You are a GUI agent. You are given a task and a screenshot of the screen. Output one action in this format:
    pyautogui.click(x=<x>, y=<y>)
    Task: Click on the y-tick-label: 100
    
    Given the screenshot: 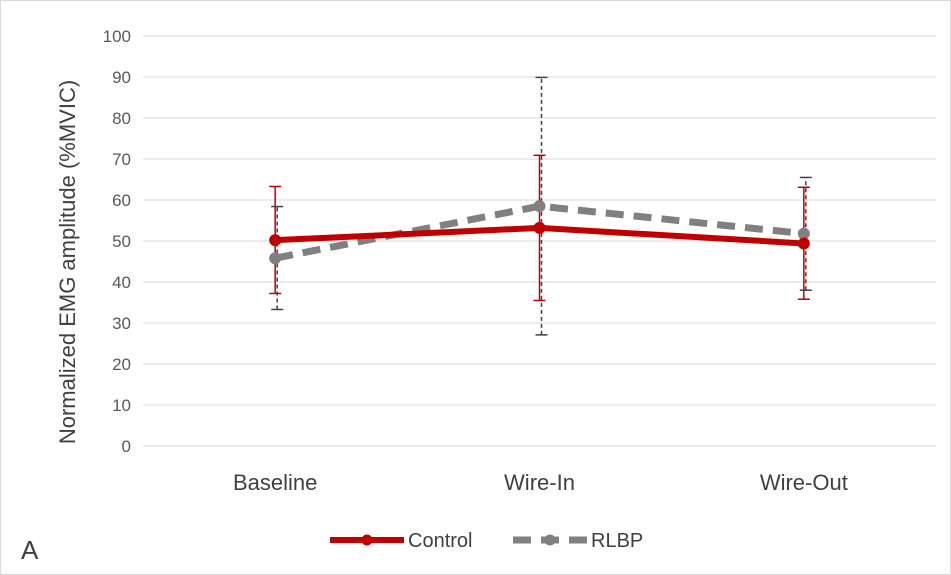 What is the action you would take?
    pyautogui.click(x=117, y=36)
    